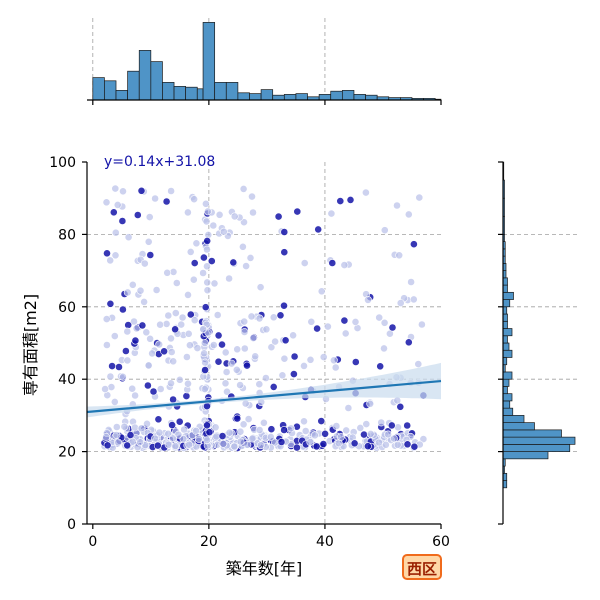 The width and height of the screenshot is (600, 600). Describe the element at coordinates (159, 162) in the screenshot. I see `regression-equation: y=0.14x+31.08` at that location.